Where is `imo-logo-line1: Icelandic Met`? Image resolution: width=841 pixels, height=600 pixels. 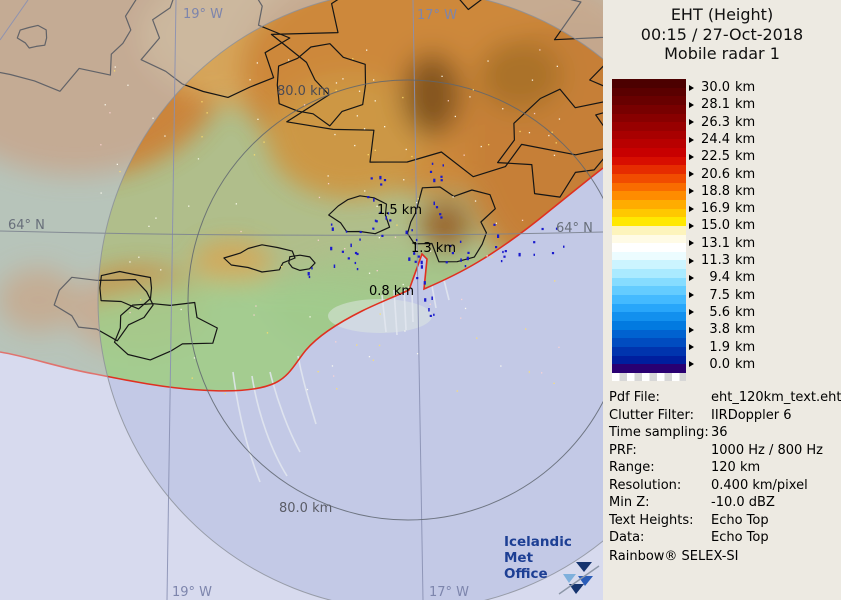
imo-logo-line1: Icelandic Met is located at coordinates (538, 550).